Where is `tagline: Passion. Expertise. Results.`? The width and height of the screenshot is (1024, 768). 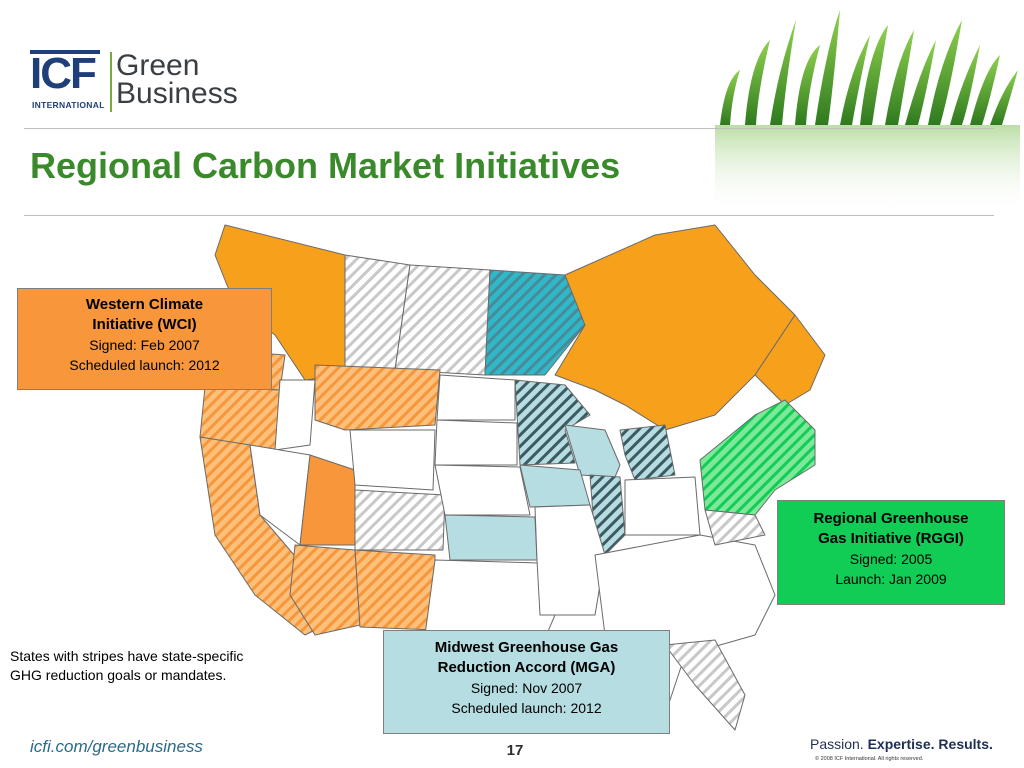 tagline: Passion. Expertise. Results. is located at coordinates (901, 744).